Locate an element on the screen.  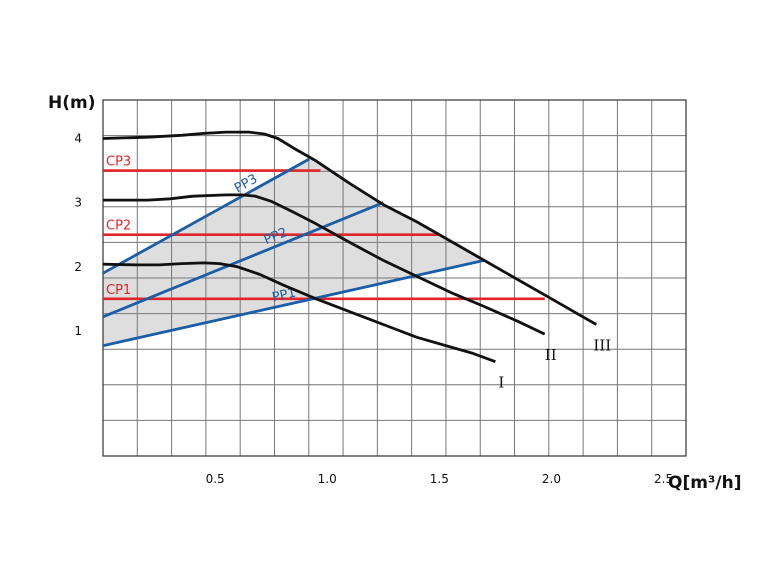
y-tick-label: 3 is located at coordinates (78, 203).